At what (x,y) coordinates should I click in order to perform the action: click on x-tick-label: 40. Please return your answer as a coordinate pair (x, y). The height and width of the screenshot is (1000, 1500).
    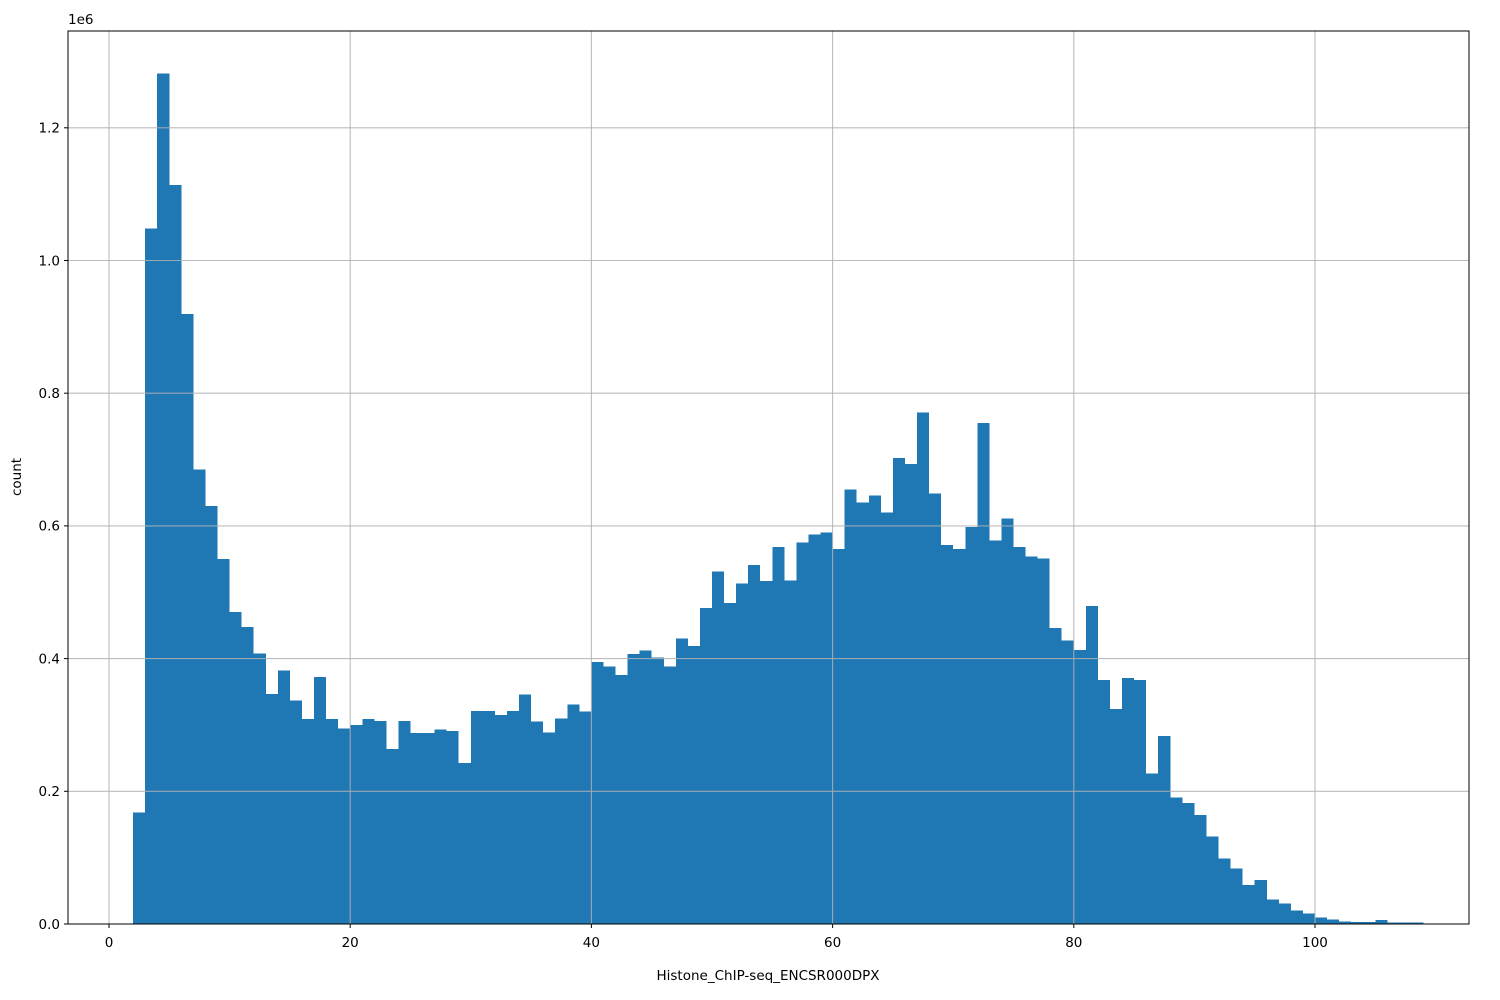
    Looking at the image, I should click on (591, 943).